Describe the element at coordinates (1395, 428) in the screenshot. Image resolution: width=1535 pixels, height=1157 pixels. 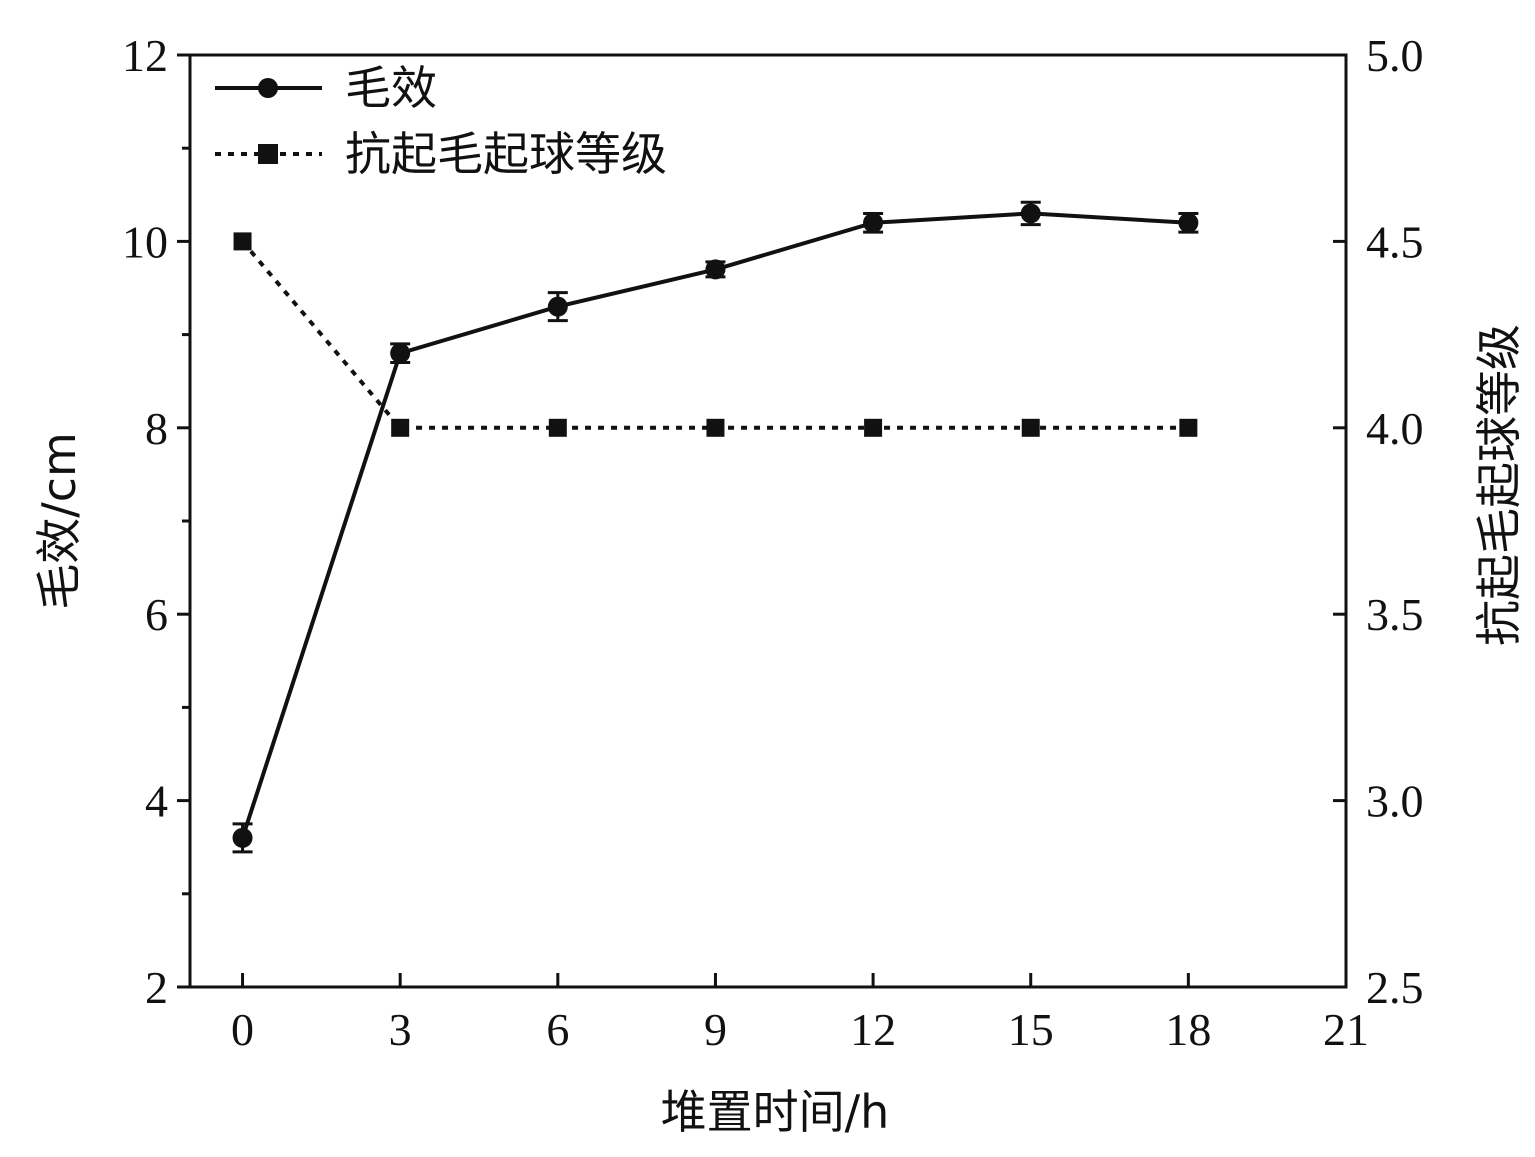
I see `y2-tick-label-3: 4.0` at that location.